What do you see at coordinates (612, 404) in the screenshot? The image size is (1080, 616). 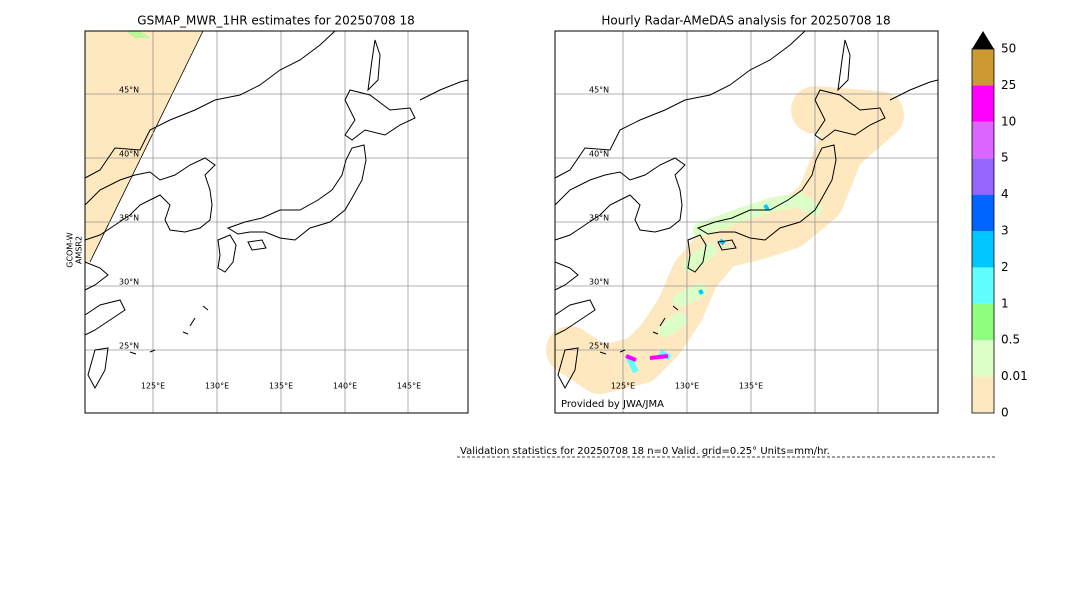 I see `credit: Provided by JWA/JMA` at bounding box center [612, 404].